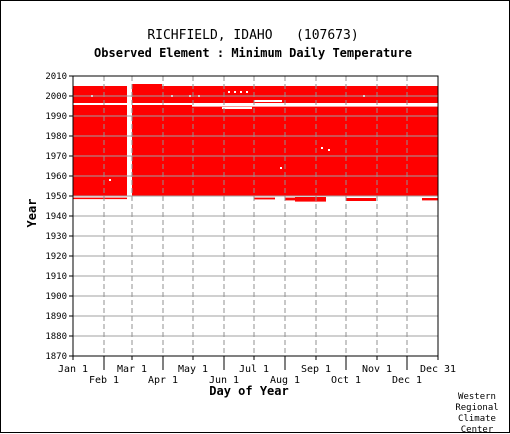 The height and width of the screenshot is (434, 510). Describe the element at coordinates (438, 369) in the screenshot. I see `x-tick-label-12: Dec 31` at that location.